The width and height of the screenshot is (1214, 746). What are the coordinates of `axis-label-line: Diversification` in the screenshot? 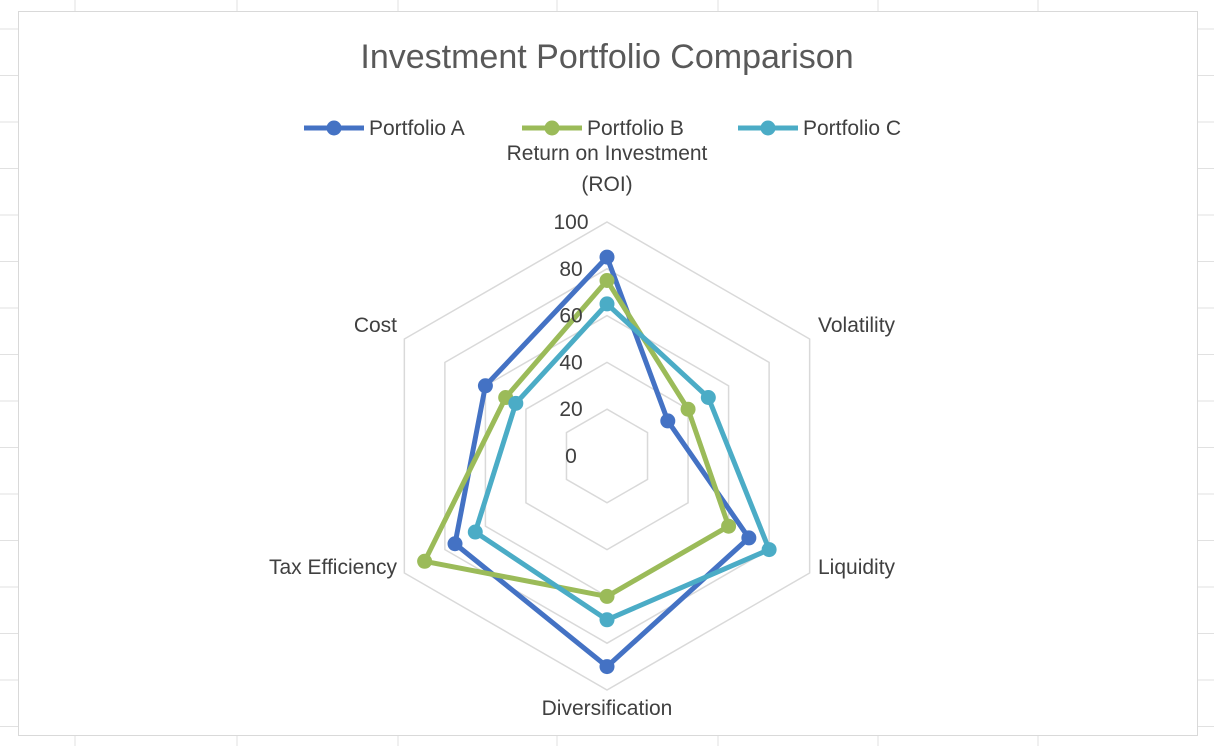 It's located at (607, 708).